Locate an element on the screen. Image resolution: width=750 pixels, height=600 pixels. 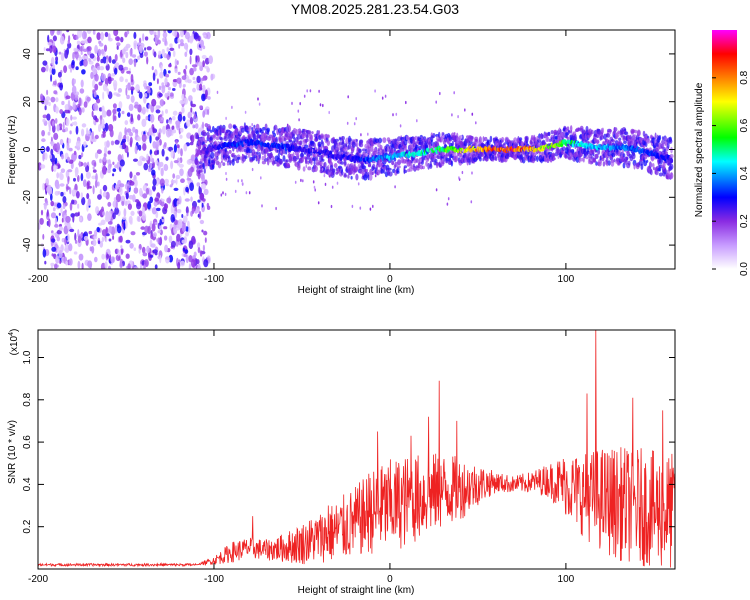
colorbar-tick-label: 0.8 is located at coordinates (744, 77).